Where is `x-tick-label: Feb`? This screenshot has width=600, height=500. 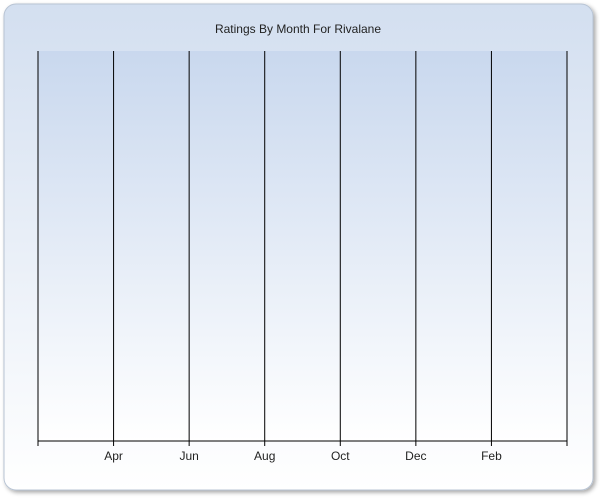 x-tick-label: Feb is located at coordinates (491, 456).